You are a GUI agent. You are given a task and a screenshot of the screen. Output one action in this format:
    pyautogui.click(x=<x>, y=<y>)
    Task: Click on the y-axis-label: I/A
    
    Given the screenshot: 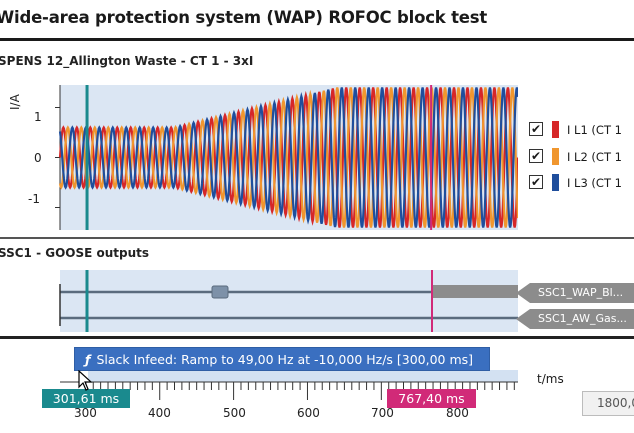 What is the action you would take?
    pyautogui.click(x=15, y=102)
    